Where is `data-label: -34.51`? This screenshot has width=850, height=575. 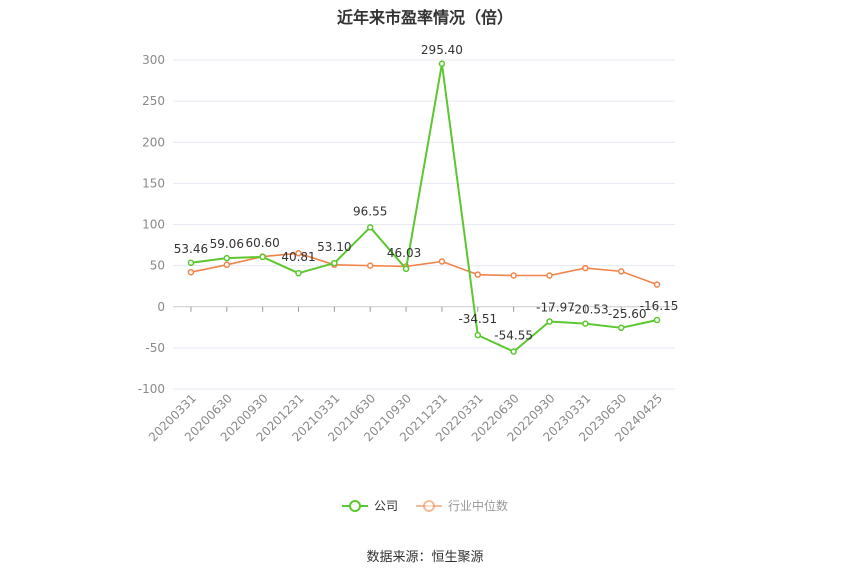
data-label: -34.51 is located at coordinates (477, 319).